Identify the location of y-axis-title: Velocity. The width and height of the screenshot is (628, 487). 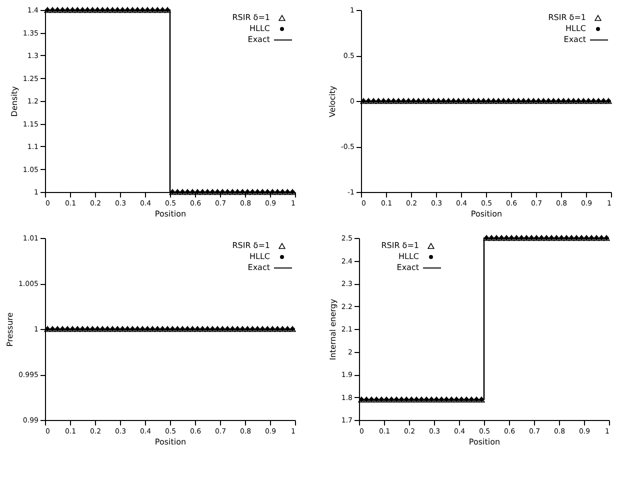
(332, 102).